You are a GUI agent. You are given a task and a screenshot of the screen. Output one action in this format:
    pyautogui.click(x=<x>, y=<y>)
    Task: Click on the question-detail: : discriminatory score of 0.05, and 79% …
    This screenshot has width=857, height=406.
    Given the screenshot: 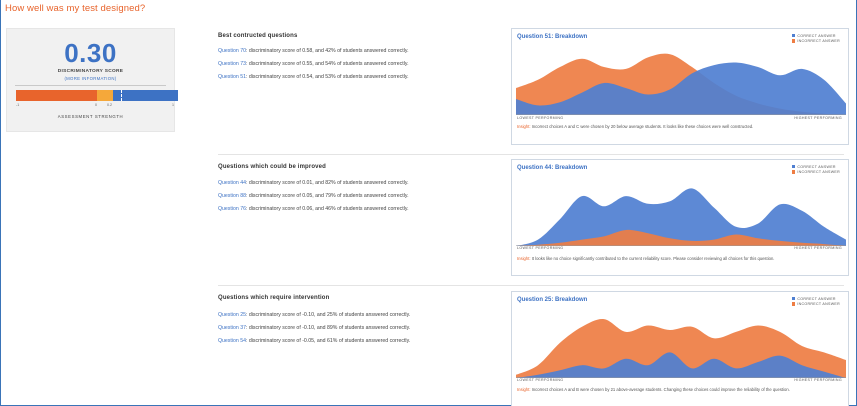 What is the action you would take?
    pyautogui.click(x=327, y=196)
    